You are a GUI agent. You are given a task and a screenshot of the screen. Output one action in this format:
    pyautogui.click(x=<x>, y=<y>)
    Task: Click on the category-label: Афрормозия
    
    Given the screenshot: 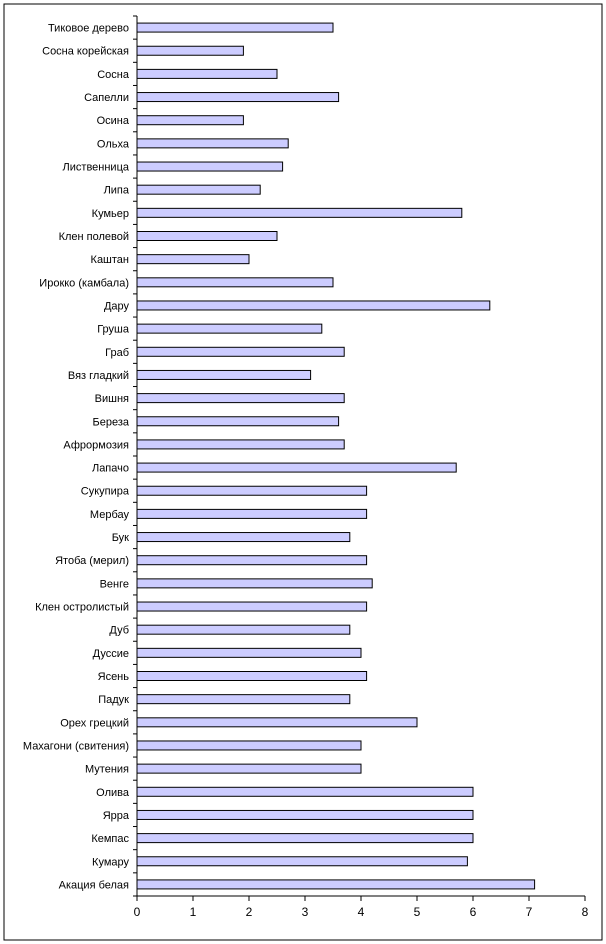 What is the action you would take?
    pyautogui.click(x=96, y=445)
    